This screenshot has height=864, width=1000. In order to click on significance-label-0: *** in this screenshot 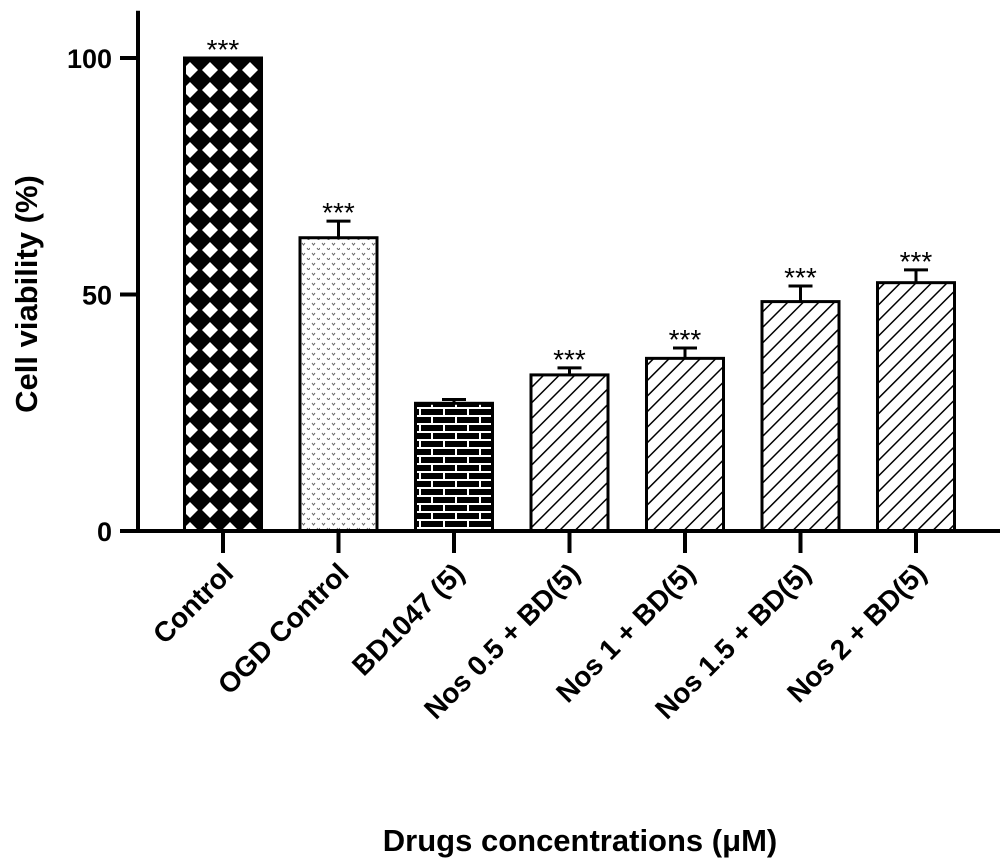, I will do `click(223, 49)`.